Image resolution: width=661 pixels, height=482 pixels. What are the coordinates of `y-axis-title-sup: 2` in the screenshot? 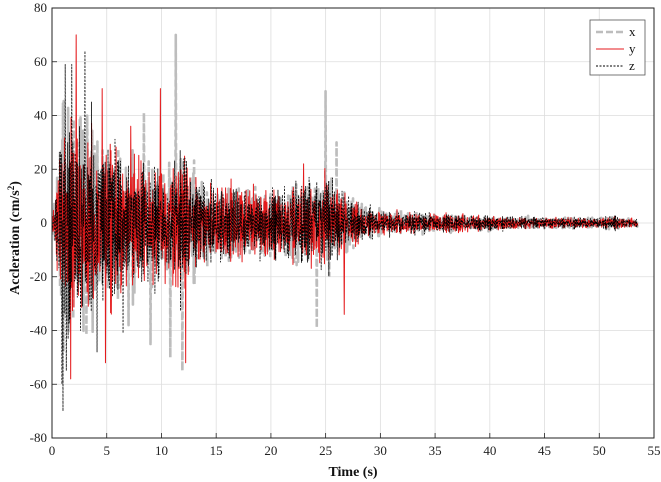 It's located at (11, 187).